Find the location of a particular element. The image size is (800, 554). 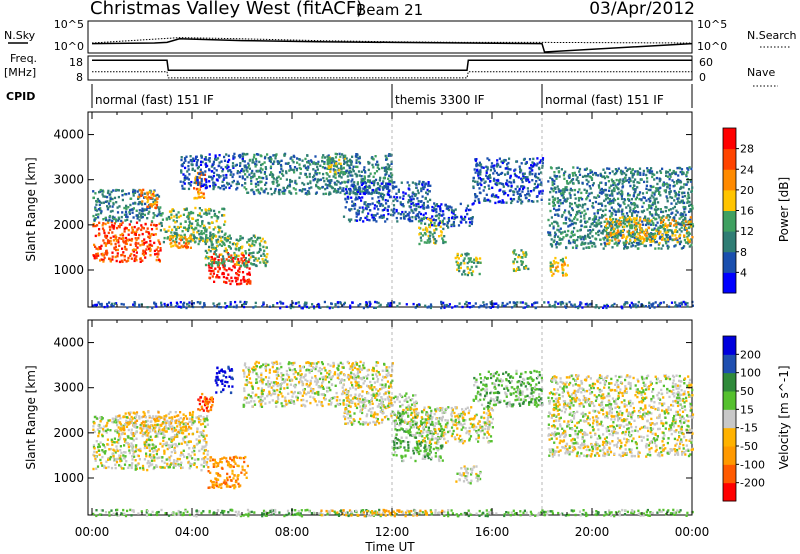

region-cluster is located at coordinates (148, 199).